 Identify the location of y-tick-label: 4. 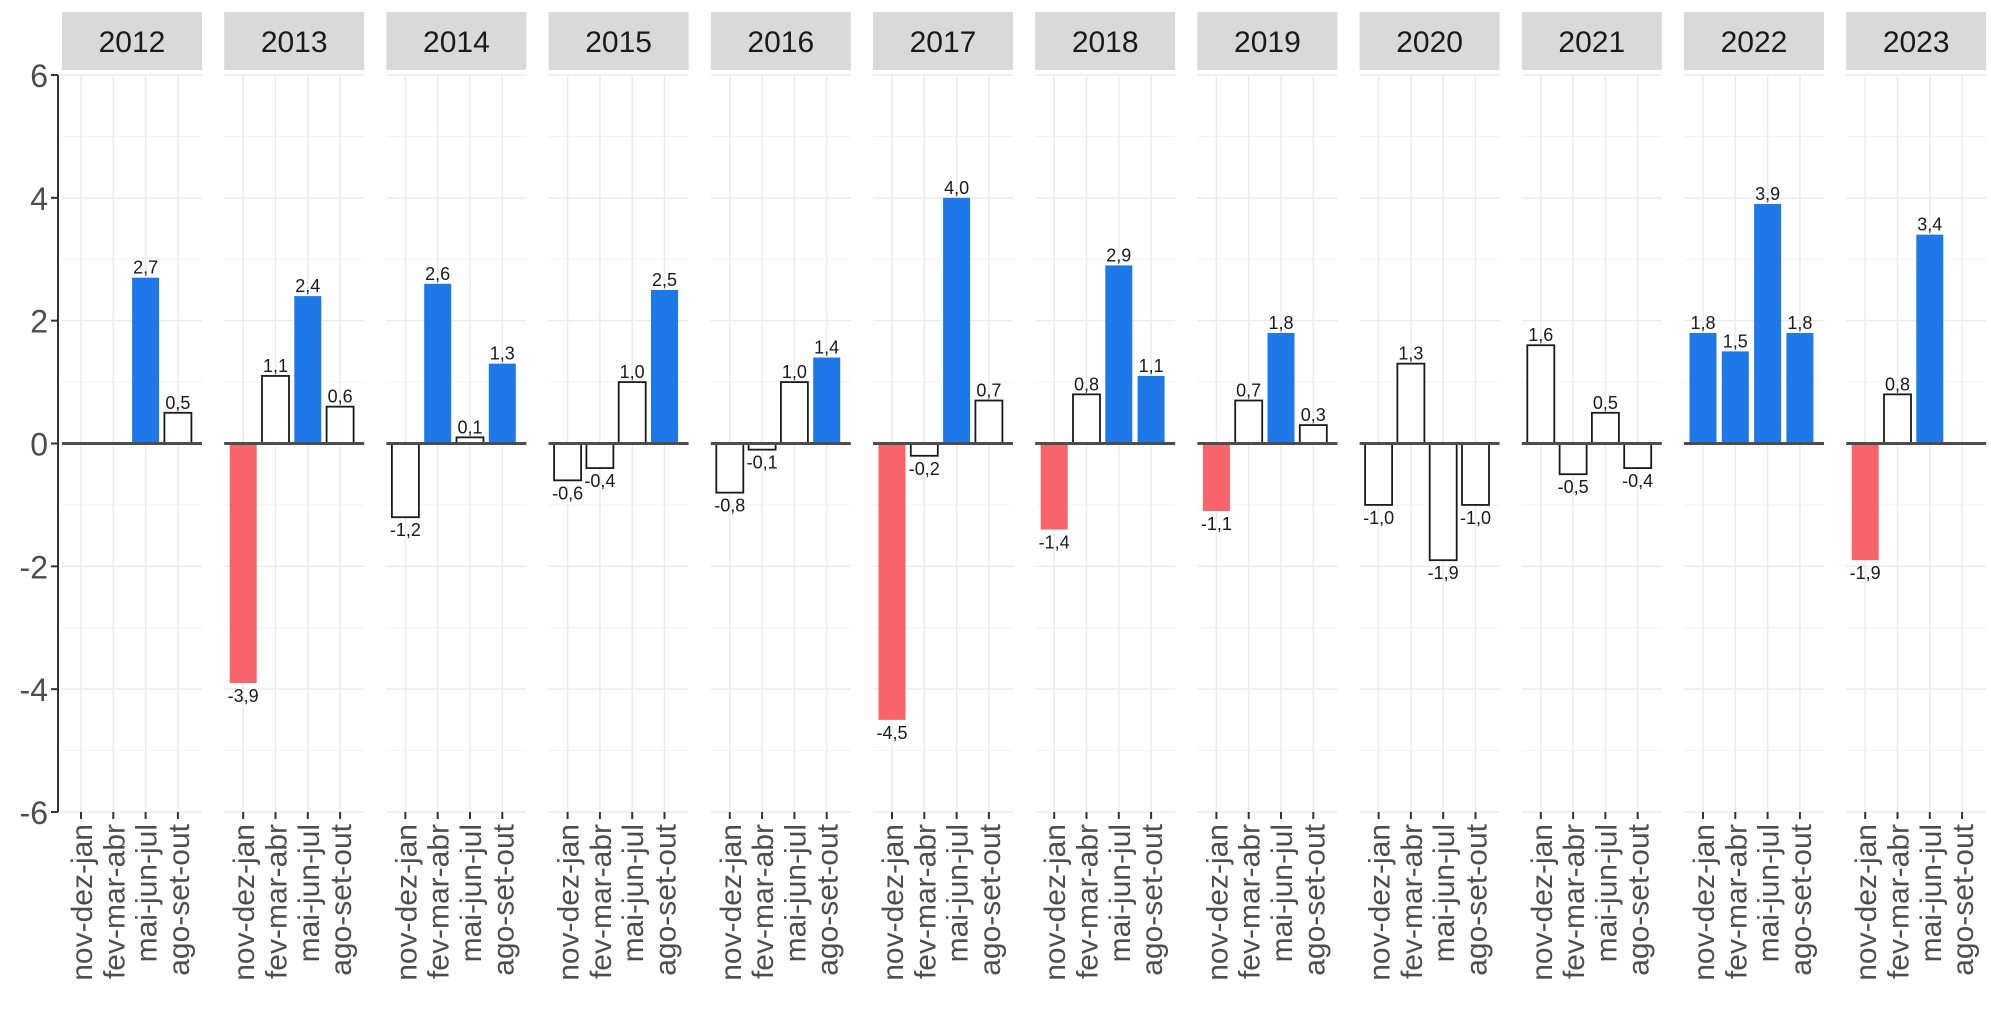
(39, 199).